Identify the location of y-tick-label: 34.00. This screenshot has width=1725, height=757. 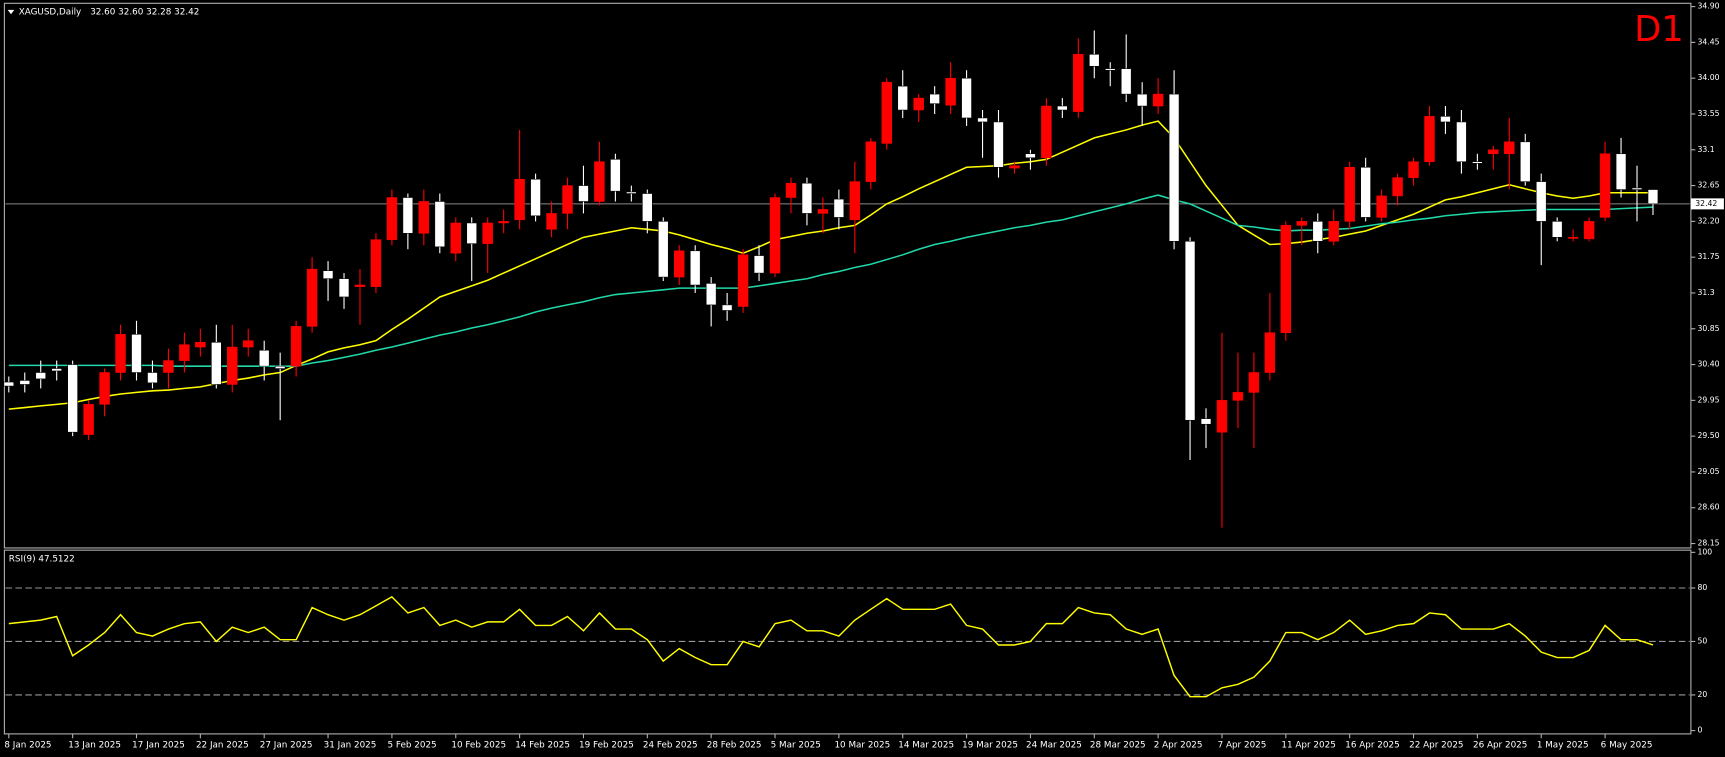
(1708, 77).